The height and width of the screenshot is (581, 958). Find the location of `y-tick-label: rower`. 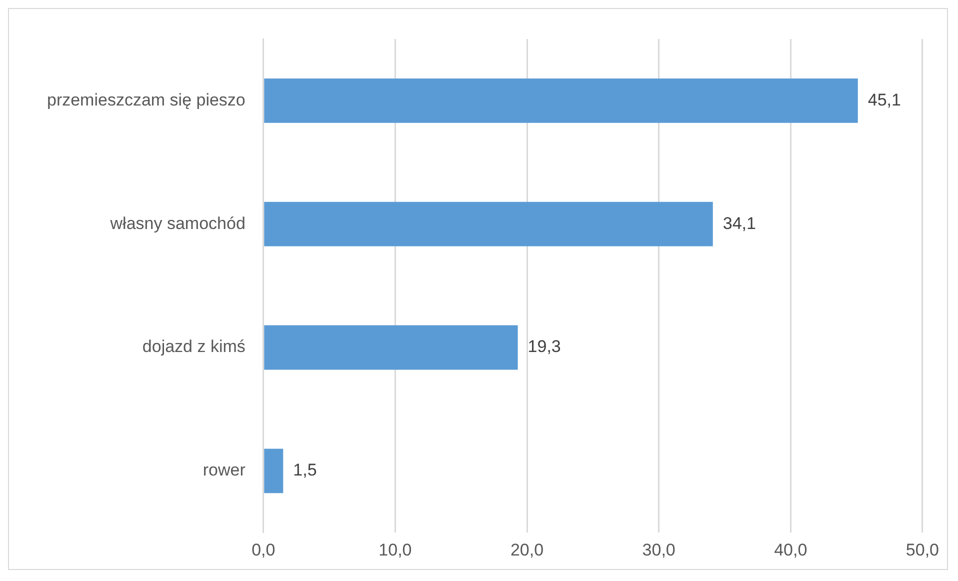

y-tick-label: rower is located at coordinates (224, 470).